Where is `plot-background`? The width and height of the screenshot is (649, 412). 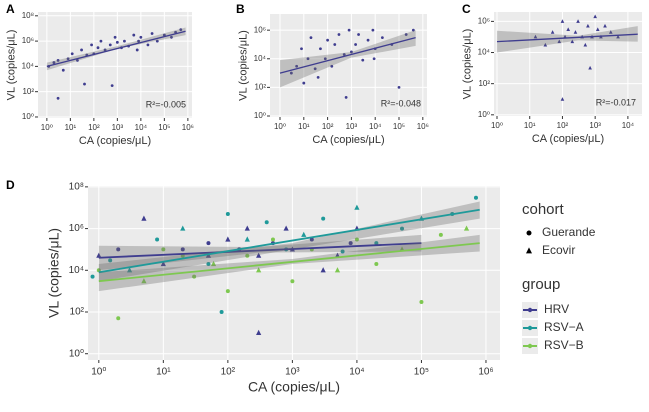
plot-background is located at coordinates (115, 65).